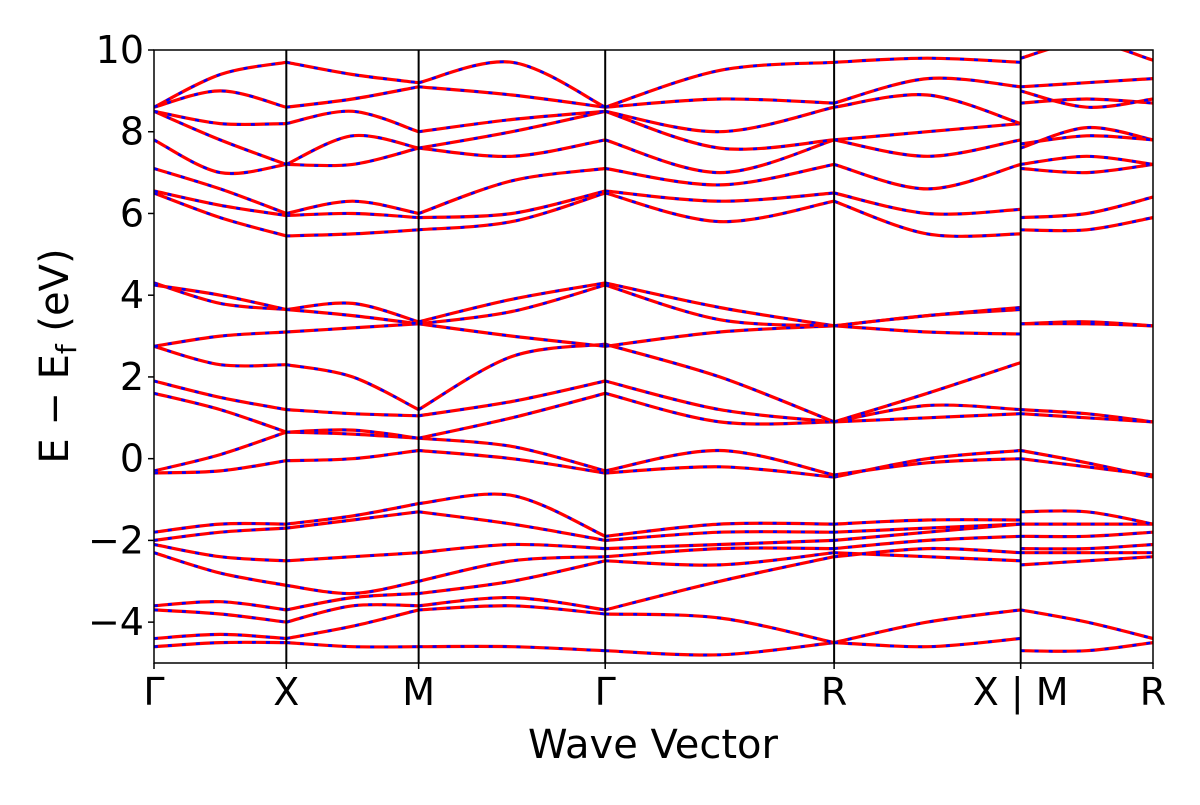 This screenshot has width=1200, height=805. I want to click on y-tick-label: −2, so click(116, 540).